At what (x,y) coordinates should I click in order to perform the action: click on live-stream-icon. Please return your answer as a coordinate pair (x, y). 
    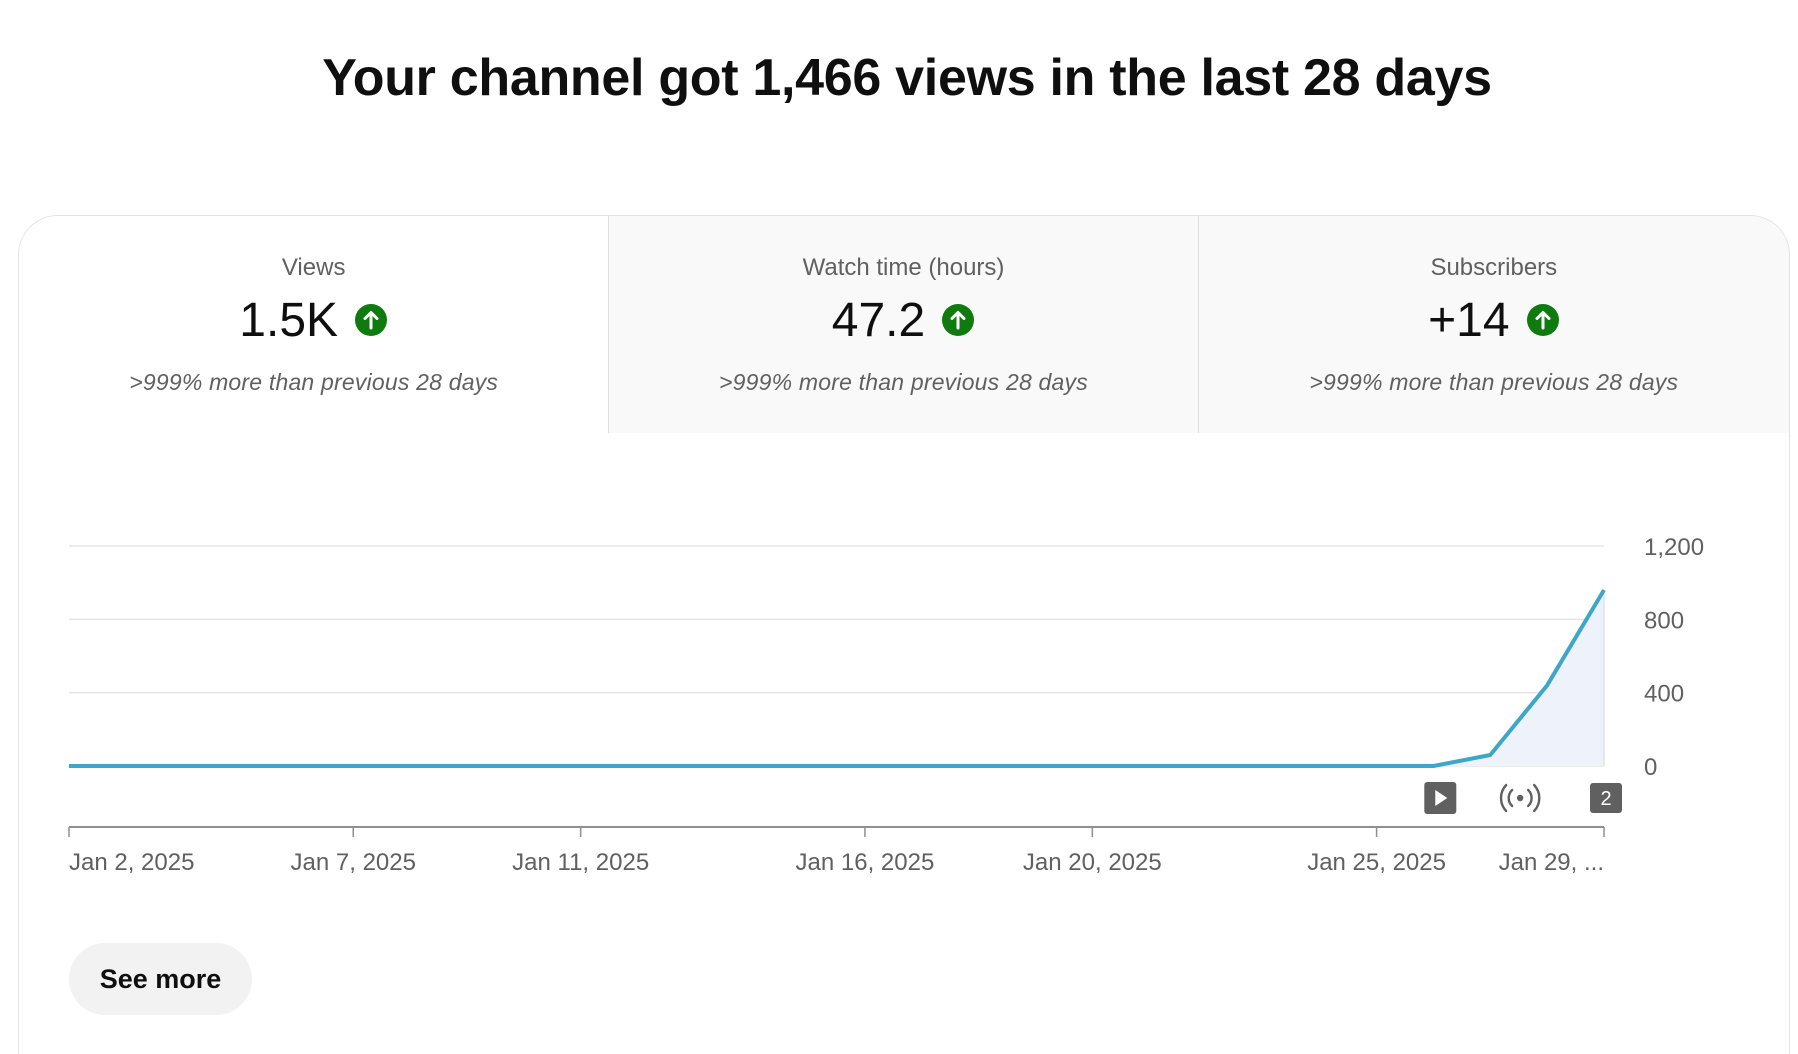
    Looking at the image, I should click on (1520, 798).